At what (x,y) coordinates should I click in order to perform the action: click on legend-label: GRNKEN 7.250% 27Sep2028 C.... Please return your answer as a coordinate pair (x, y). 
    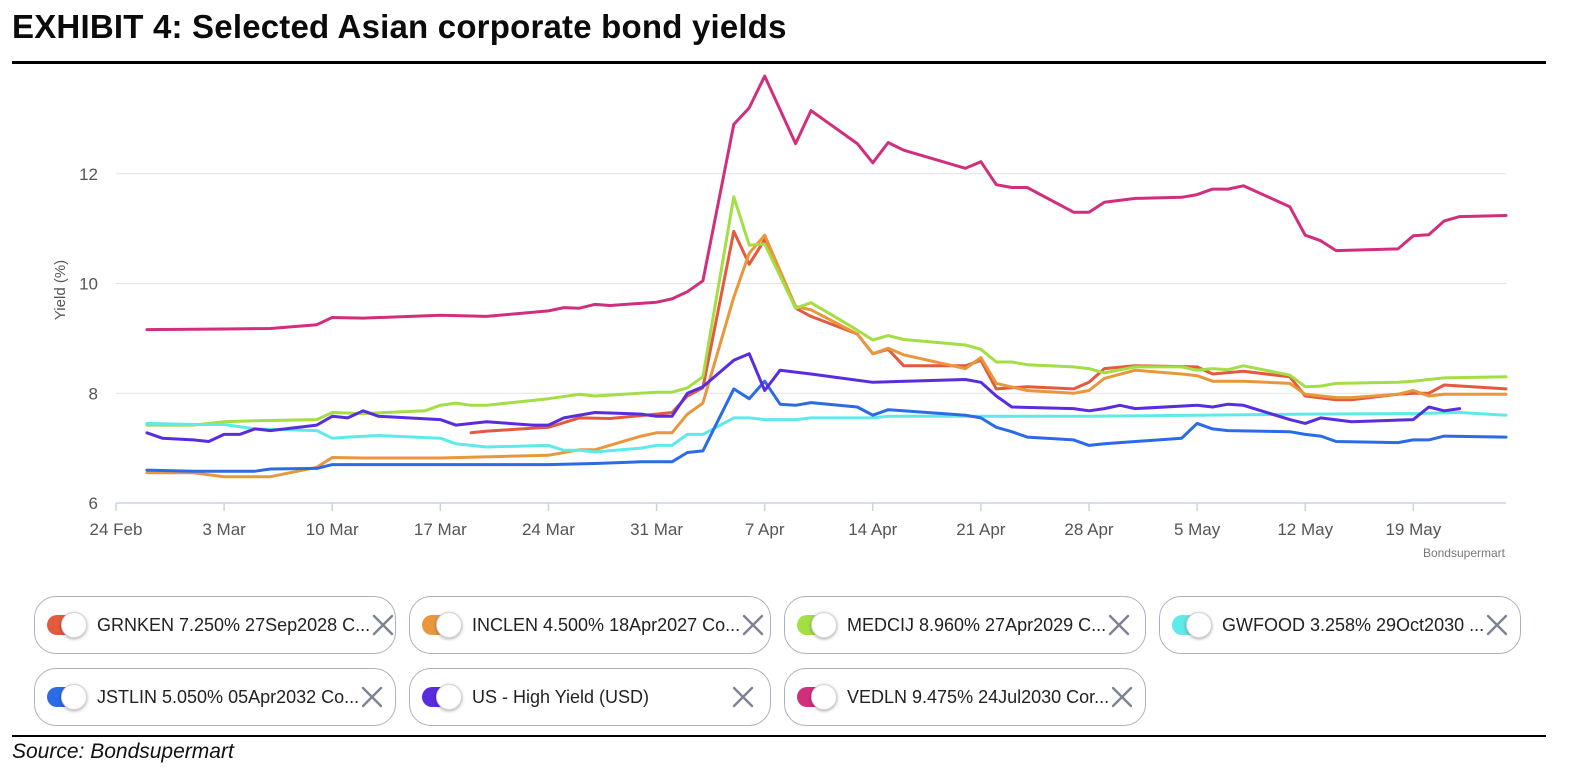
    Looking at the image, I should click on (234, 624).